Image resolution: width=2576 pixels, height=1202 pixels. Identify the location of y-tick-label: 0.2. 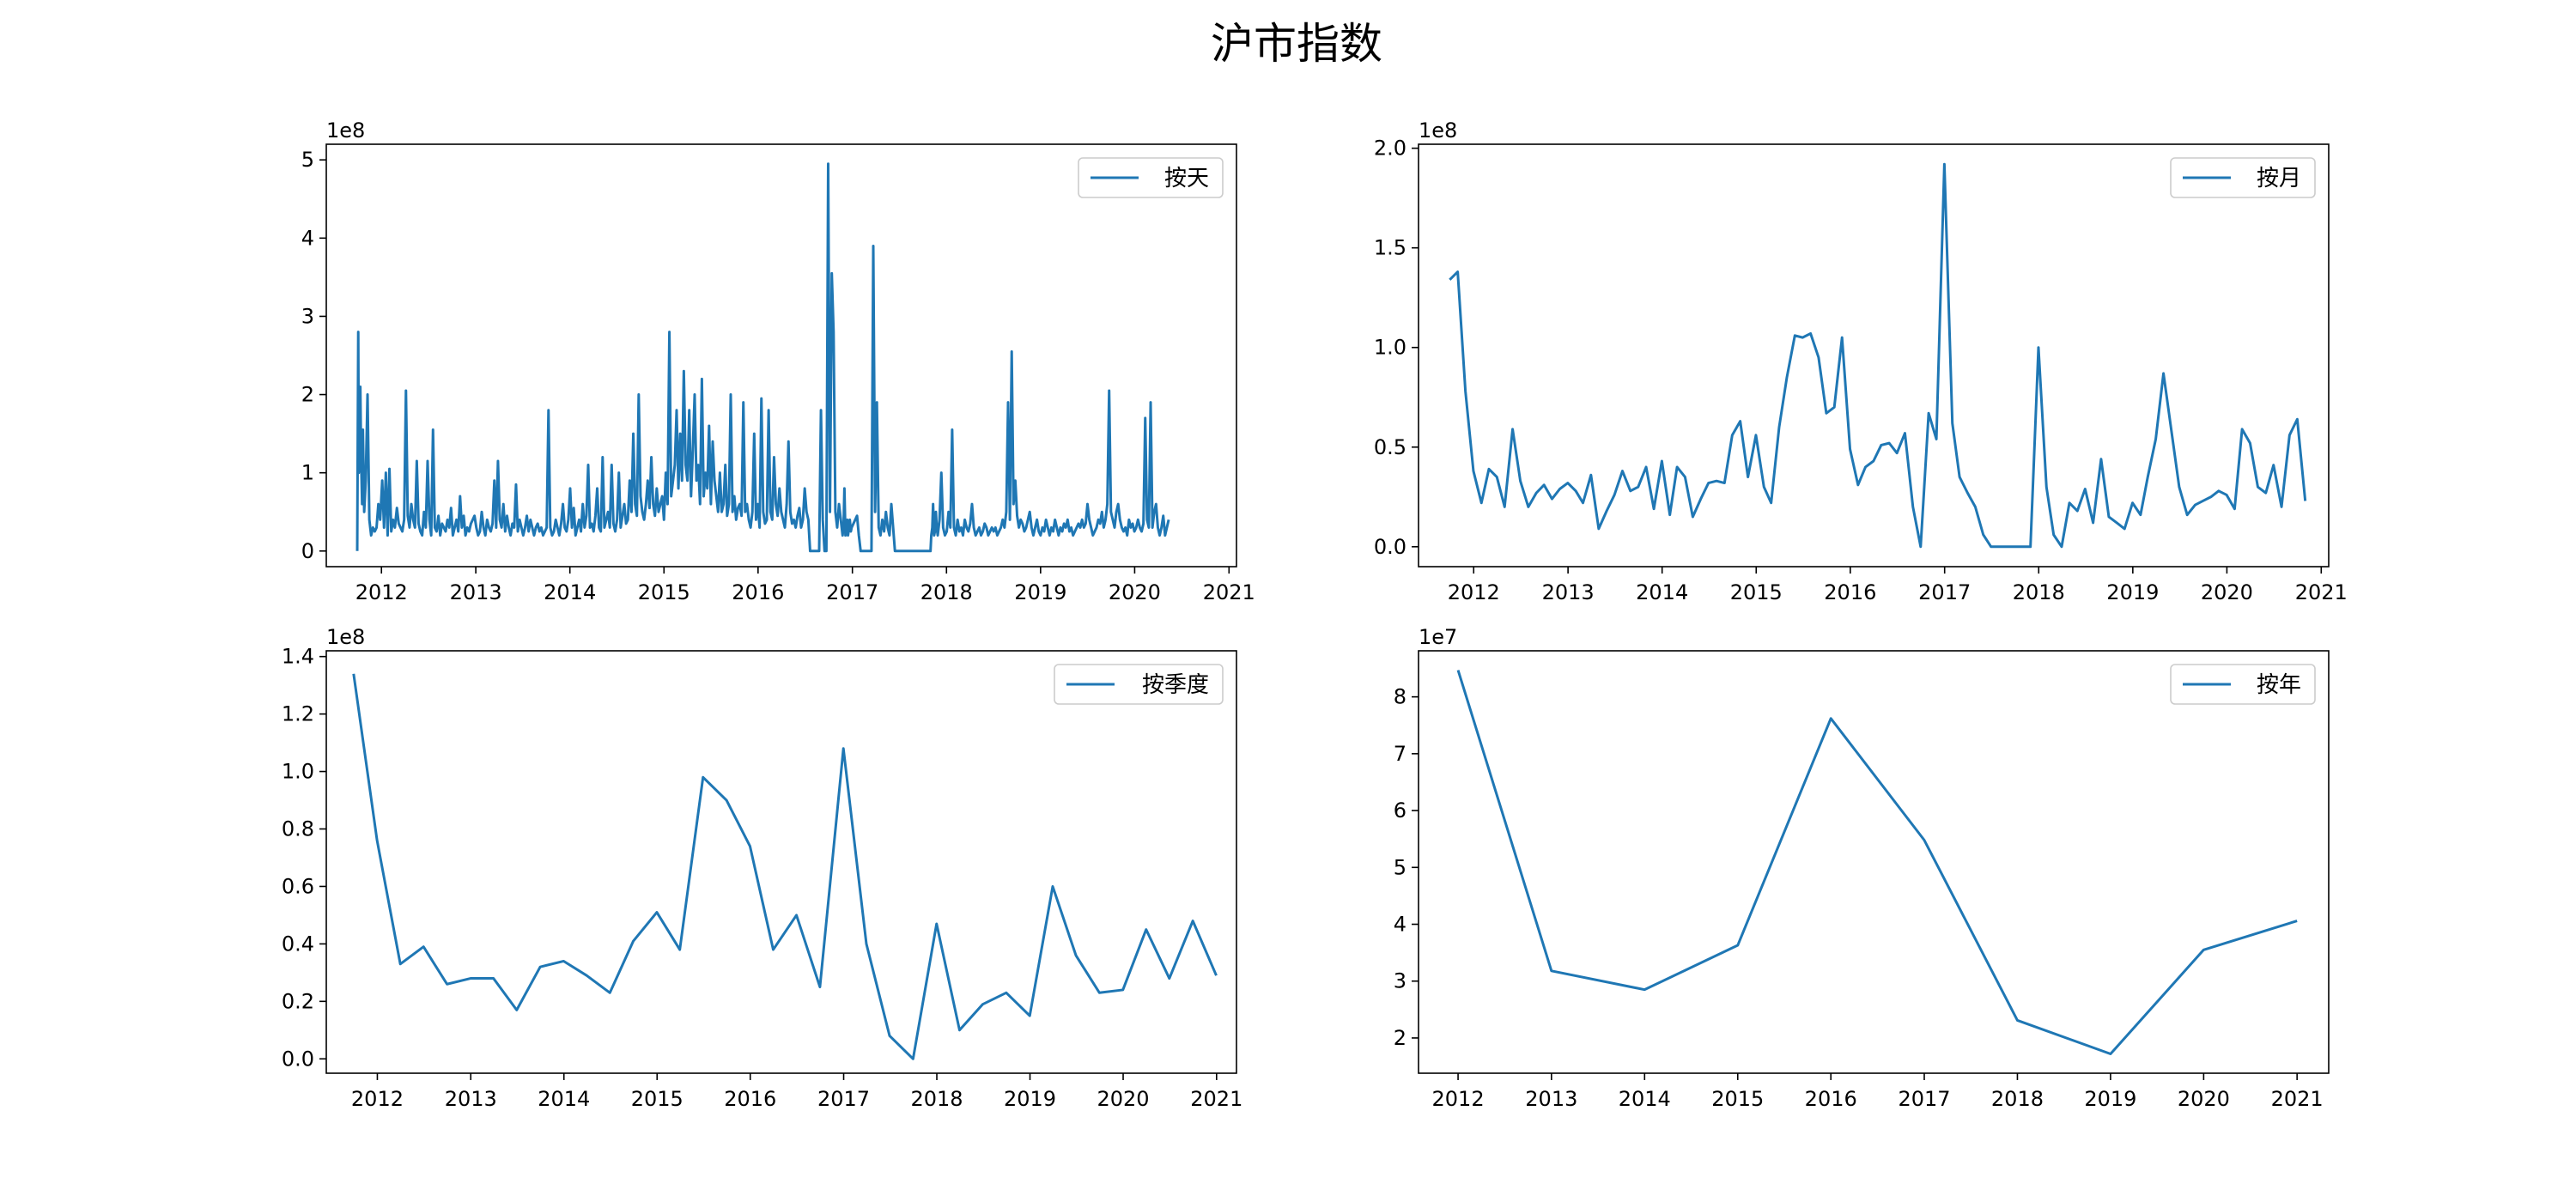
(298, 1001).